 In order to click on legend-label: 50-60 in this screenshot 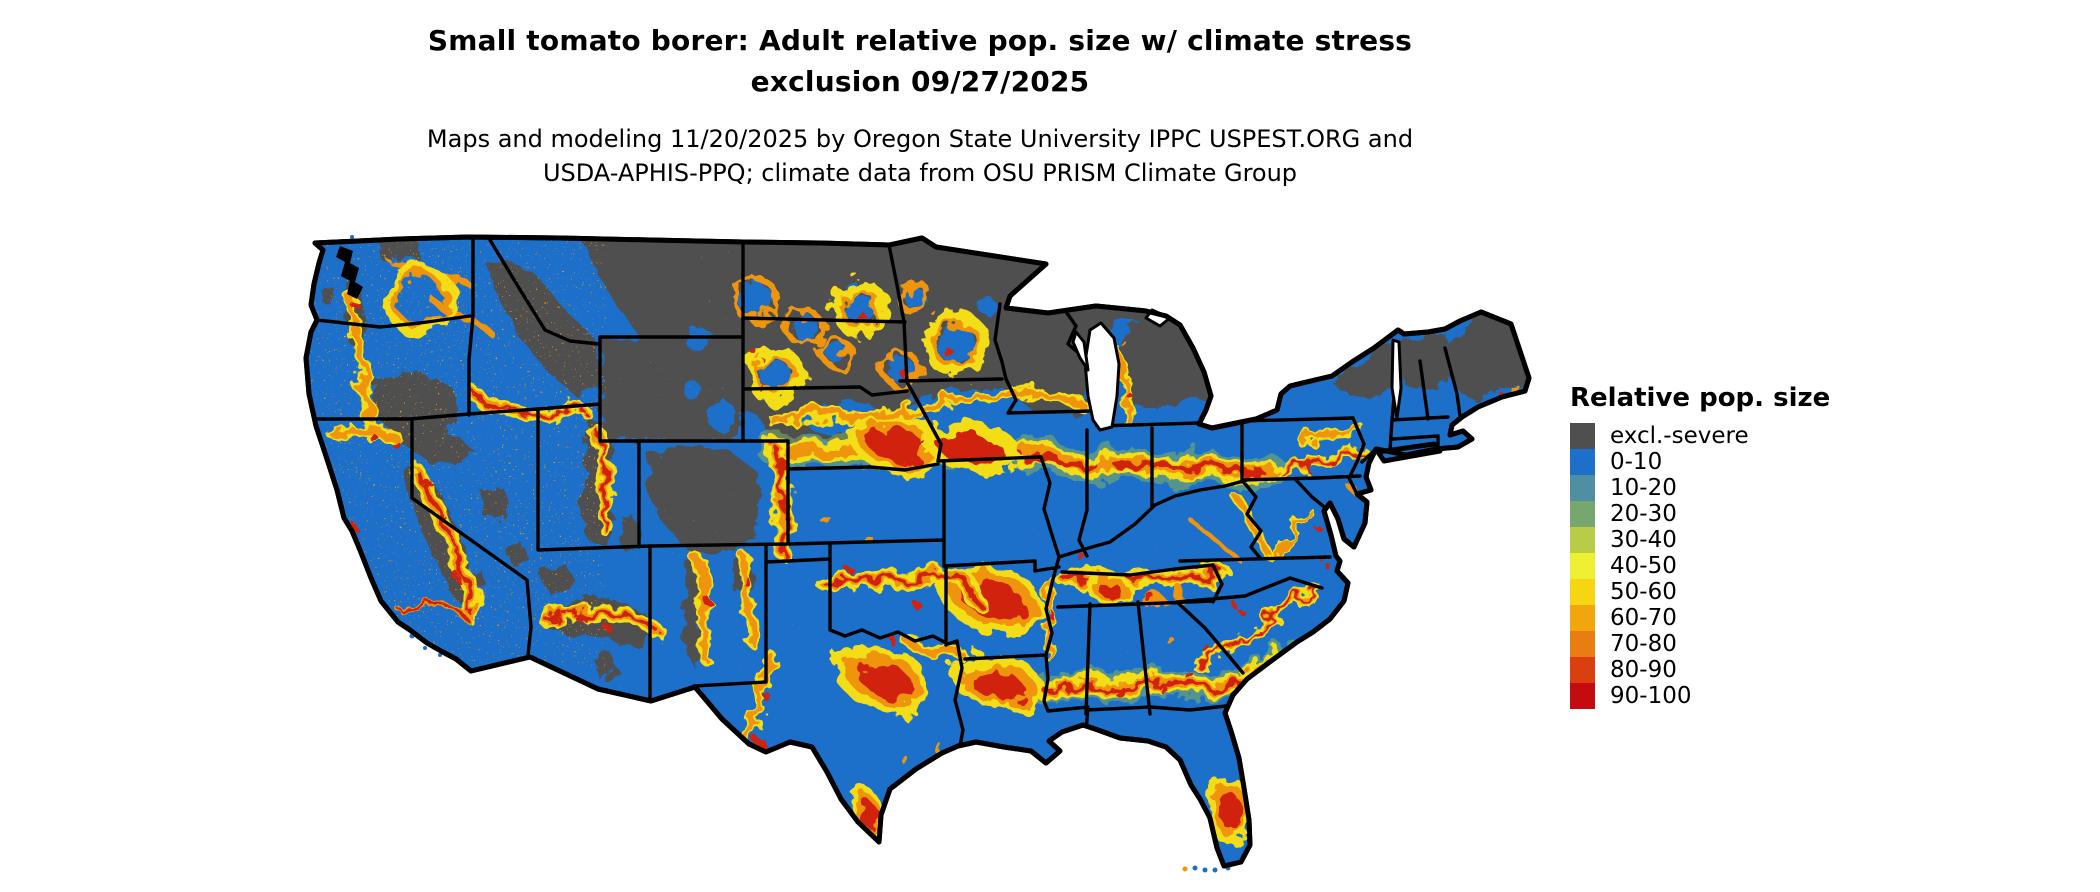, I will do `click(1643, 592)`.